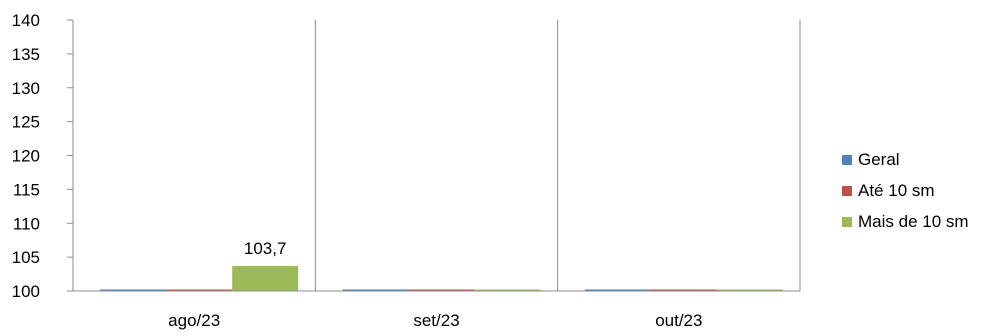 This screenshot has width=1006, height=336. I want to click on legend-item-ate-10-sm: Até 10 sm, so click(905, 190).